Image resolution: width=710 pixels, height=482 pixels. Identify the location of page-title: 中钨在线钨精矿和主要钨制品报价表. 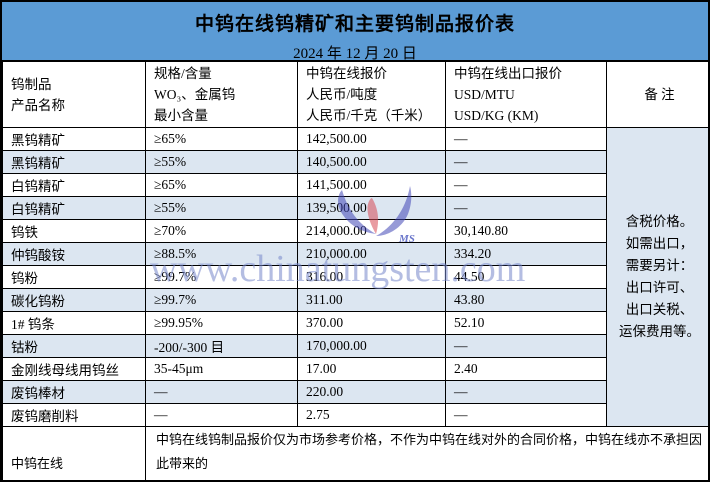
(354, 24).